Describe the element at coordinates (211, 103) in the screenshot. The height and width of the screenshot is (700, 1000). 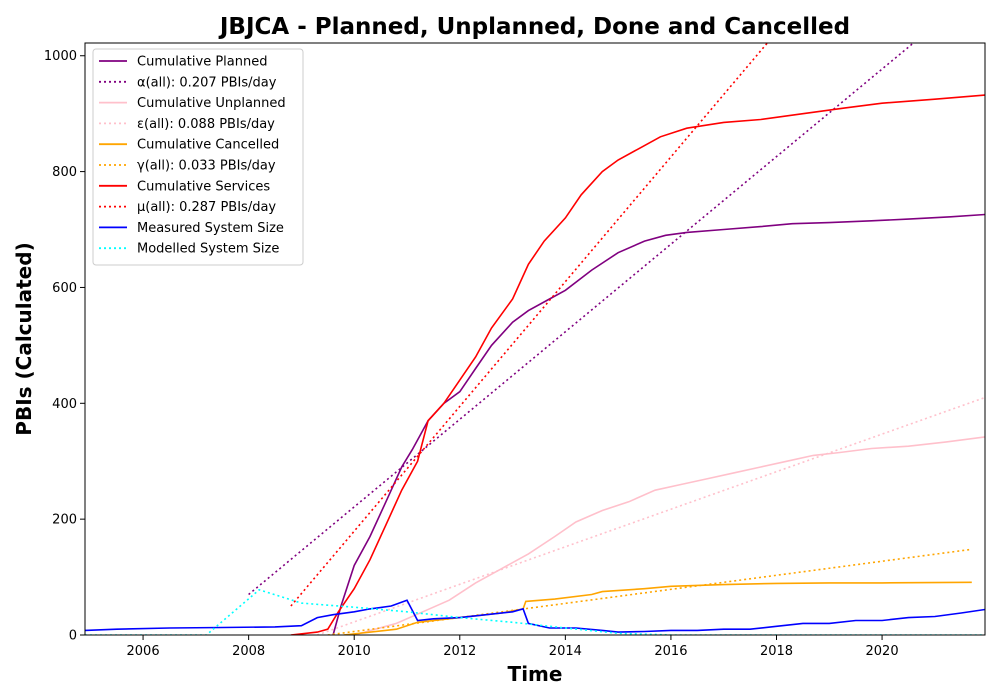
I see `legend-label: Cumulative Unplanned` at that location.